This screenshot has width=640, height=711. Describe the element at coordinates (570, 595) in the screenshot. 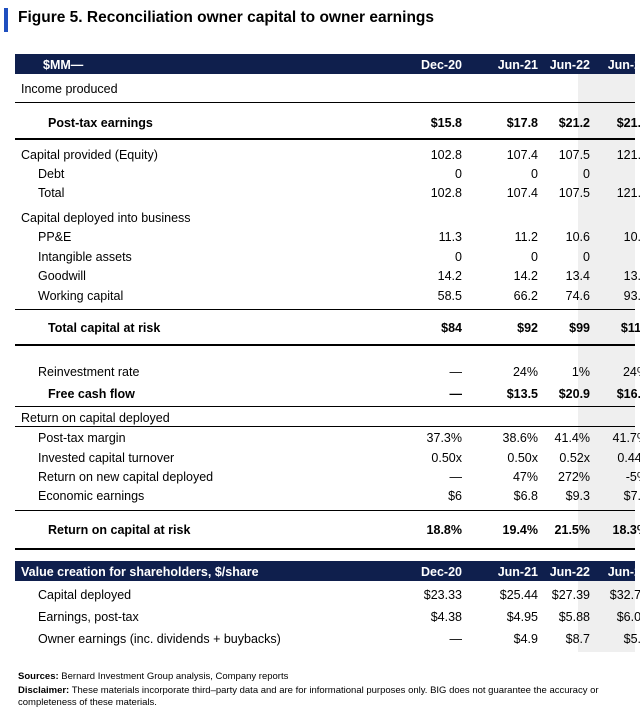

I see `cell: $27.39` at that location.